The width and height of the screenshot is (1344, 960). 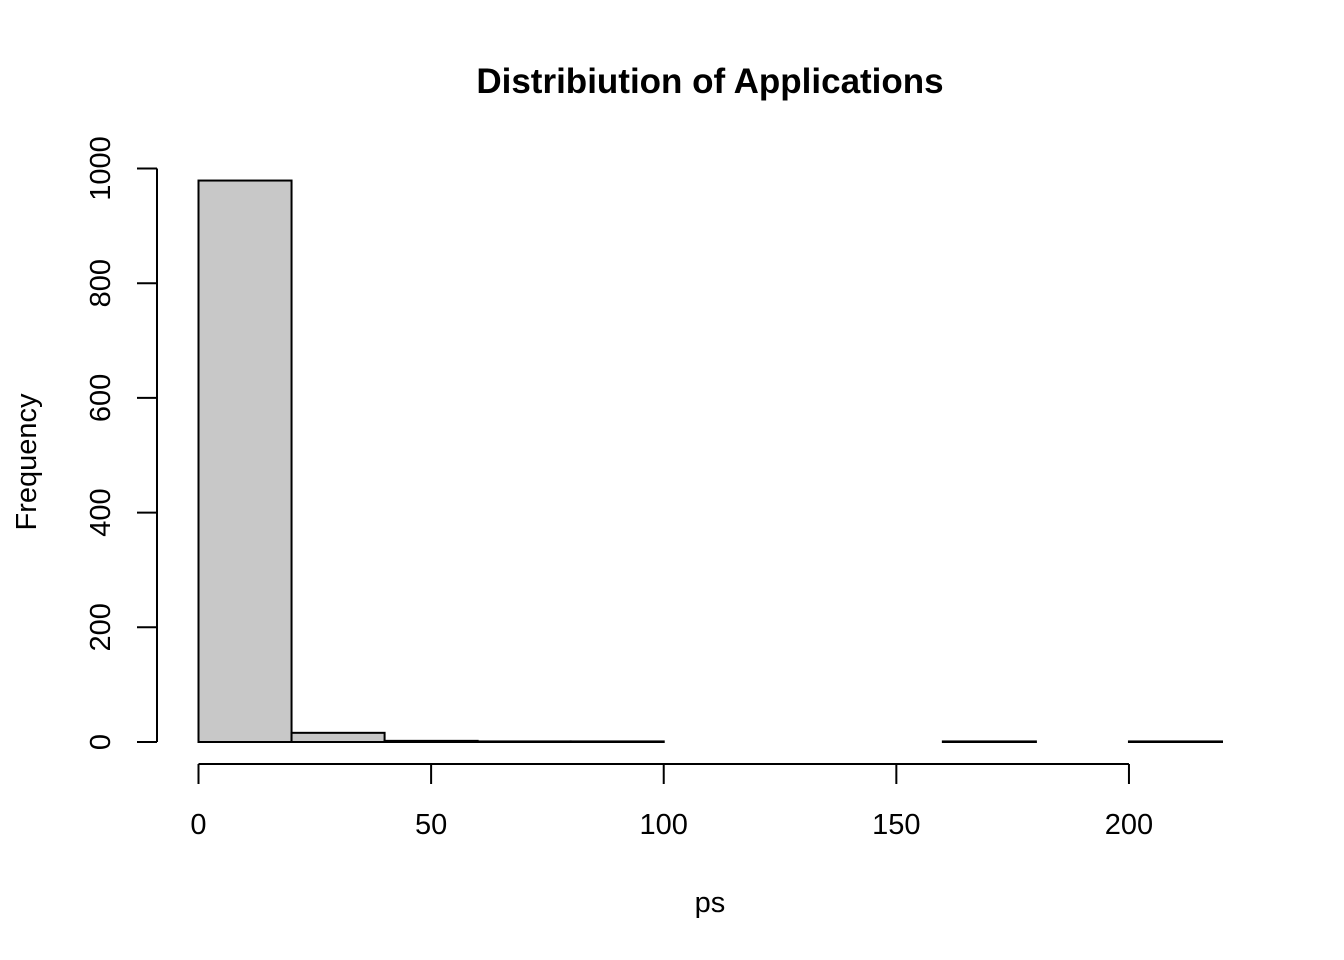 I want to click on y-axis: 0 200 400 600 800 1000, so click(x=121, y=443).